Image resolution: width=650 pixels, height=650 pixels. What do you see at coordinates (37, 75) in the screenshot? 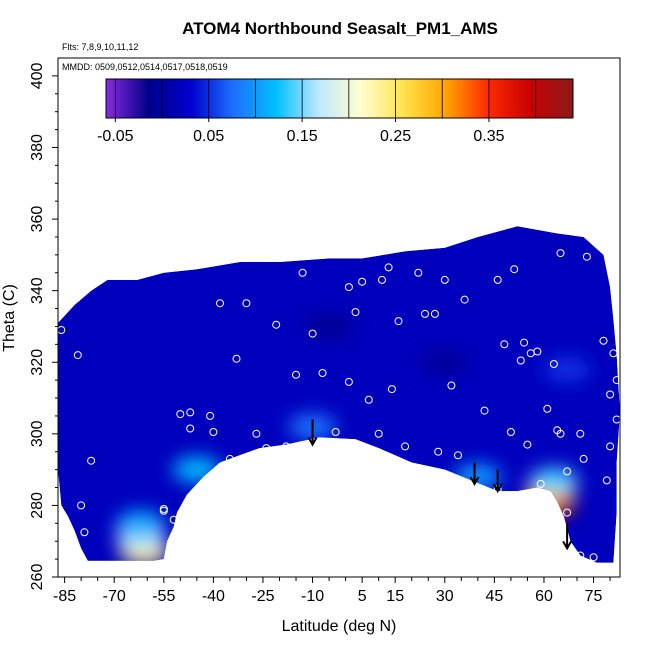
I see `y-tick-label: 400` at bounding box center [37, 75].